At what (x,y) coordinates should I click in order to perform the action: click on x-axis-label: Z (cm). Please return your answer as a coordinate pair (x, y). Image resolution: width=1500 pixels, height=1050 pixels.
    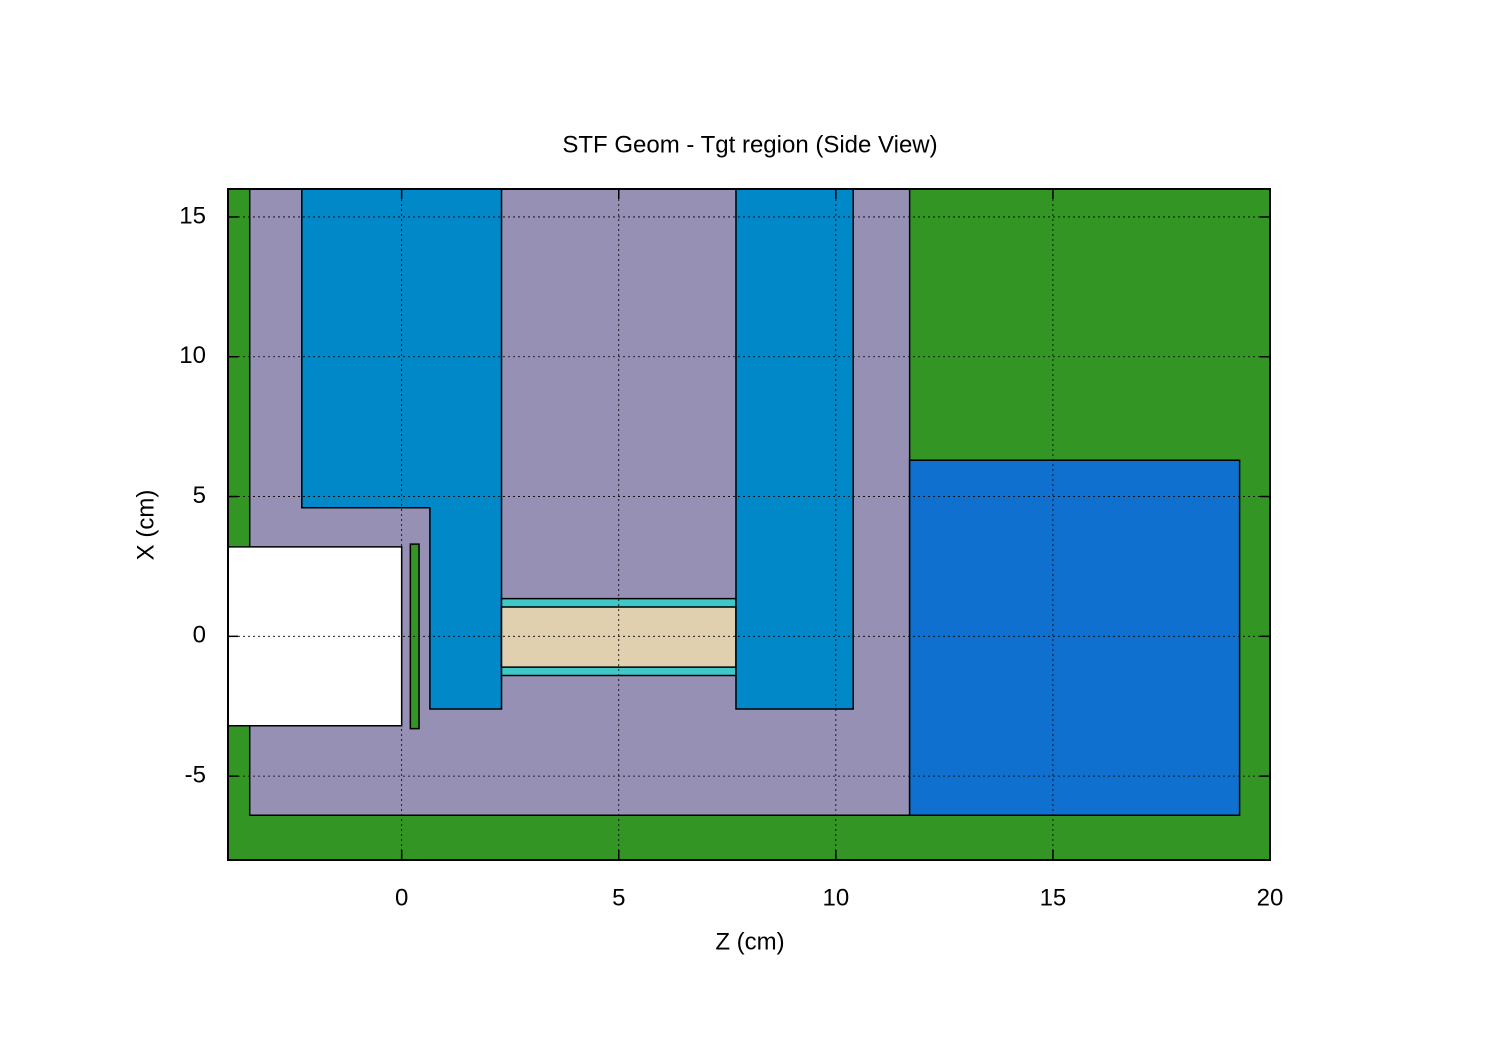
    Looking at the image, I should click on (749, 941).